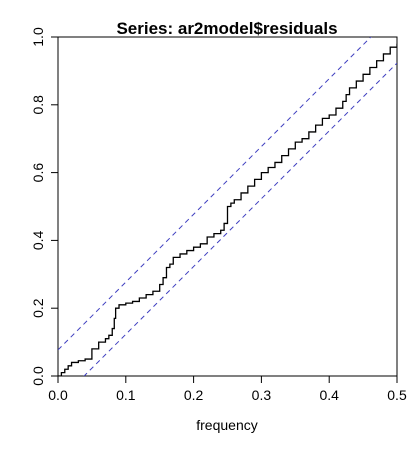  What do you see at coordinates (38, 37) in the screenshot?
I see `y-tick-label: 1.0` at bounding box center [38, 37].